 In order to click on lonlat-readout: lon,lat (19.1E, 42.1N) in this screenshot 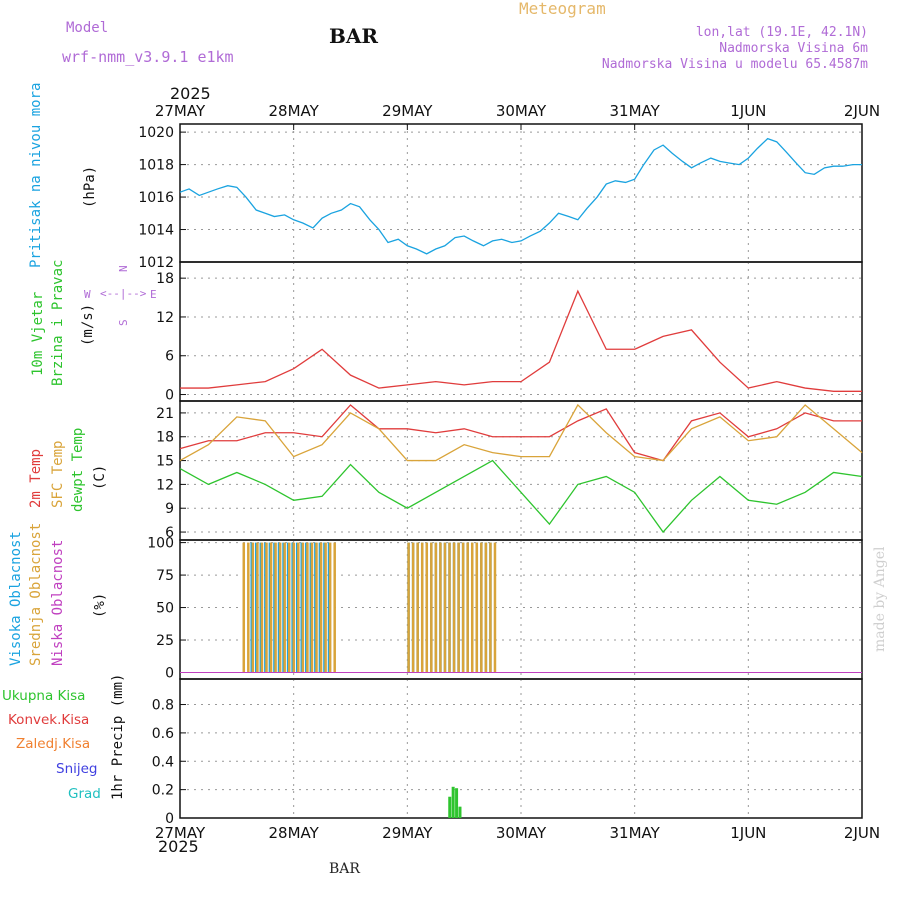, I will do `click(781, 32)`.